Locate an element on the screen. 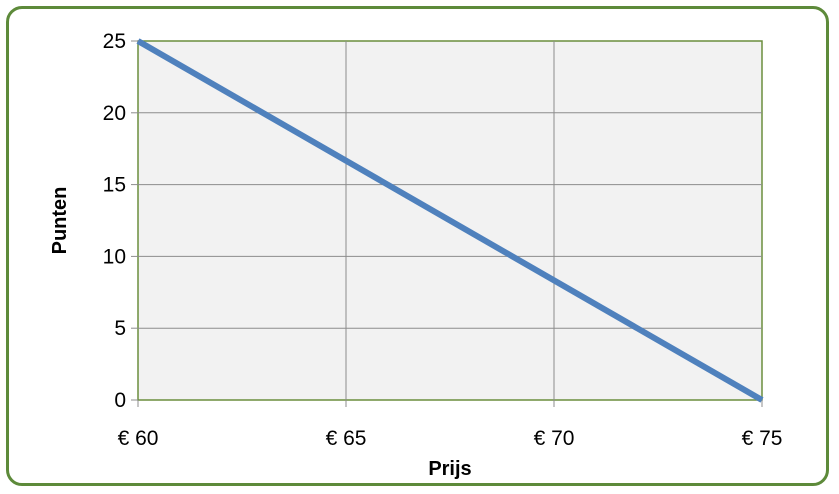  y-axis-title: Punten is located at coordinates (60, 221).